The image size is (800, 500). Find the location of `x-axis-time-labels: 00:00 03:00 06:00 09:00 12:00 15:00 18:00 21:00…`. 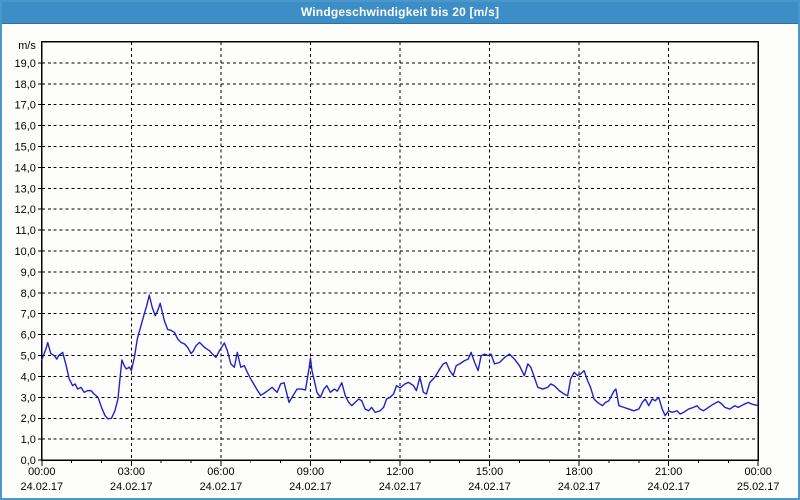

x-axis-time-labels: 00:00 03:00 06:00 09:00 12:00 15:00 18:00 21:00… is located at coordinates (400, 472).